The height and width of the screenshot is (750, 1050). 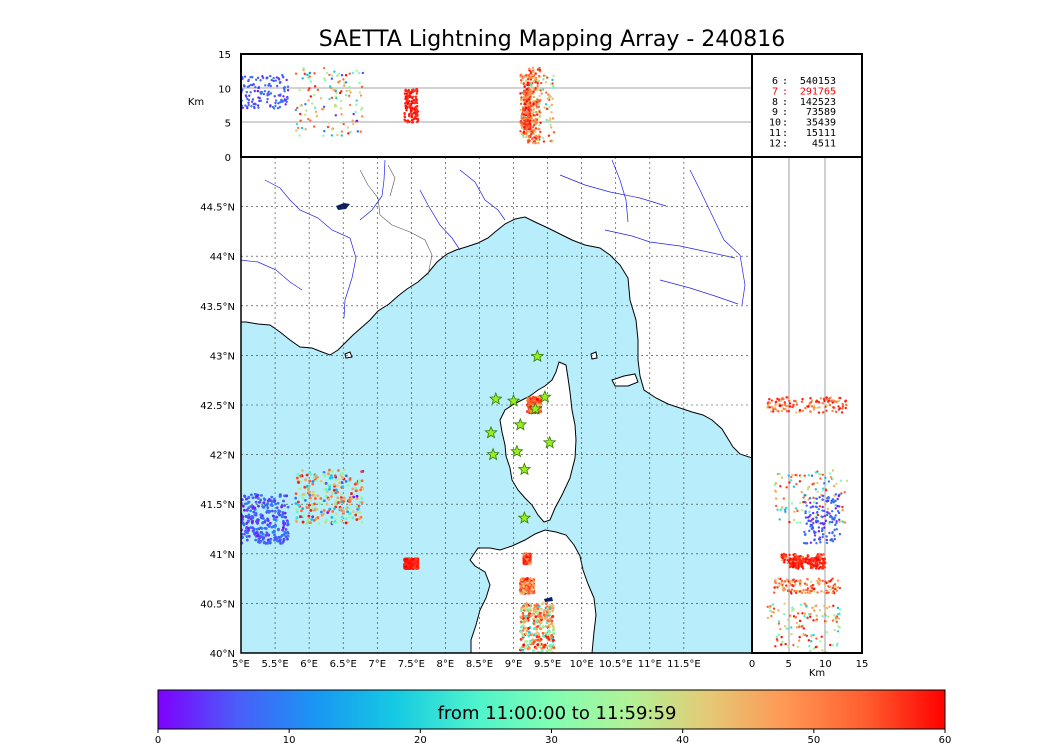 What do you see at coordinates (222, 257) in the screenshot?
I see `lat-tick-label: 44°N` at bounding box center [222, 257].